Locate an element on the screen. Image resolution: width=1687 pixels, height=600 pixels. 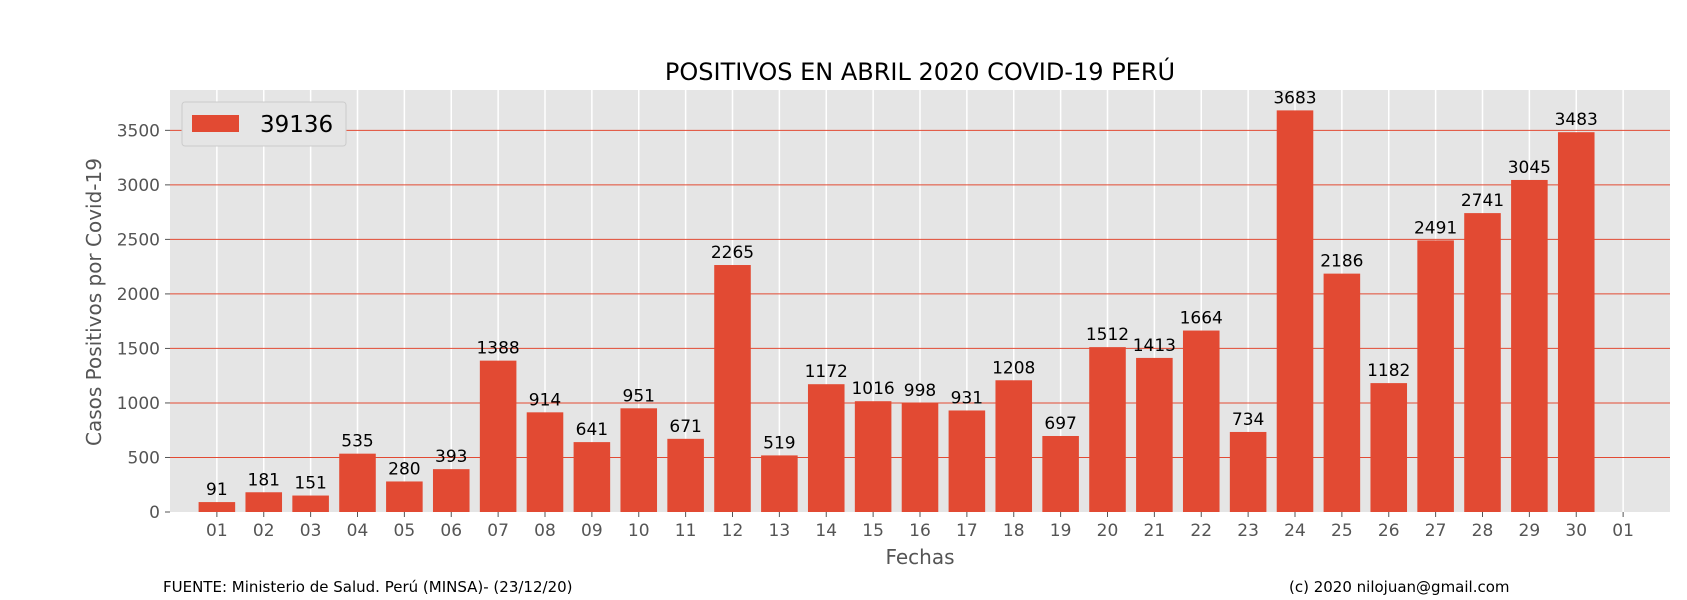
bar-value-label: 2265 is located at coordinates (732, 253).